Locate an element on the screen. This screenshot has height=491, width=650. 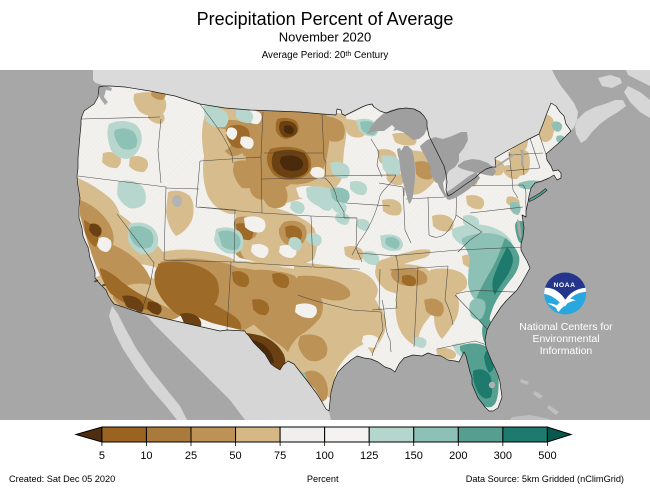
svg-text: Percent is located at coordinates (323, 479).